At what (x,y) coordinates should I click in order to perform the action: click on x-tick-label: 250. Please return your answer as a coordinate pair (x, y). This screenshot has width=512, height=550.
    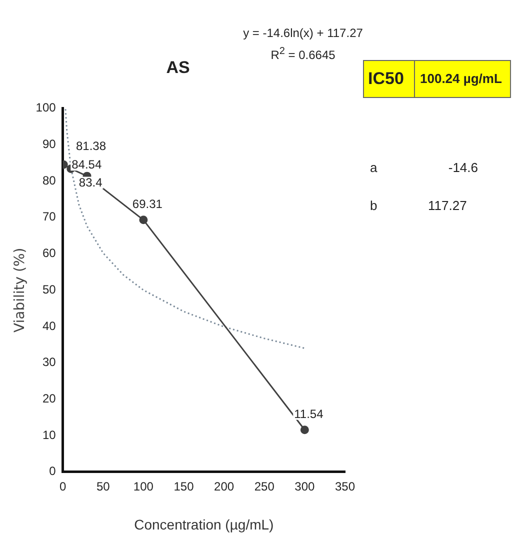
    Looking at the image, I should click on (264, 486).